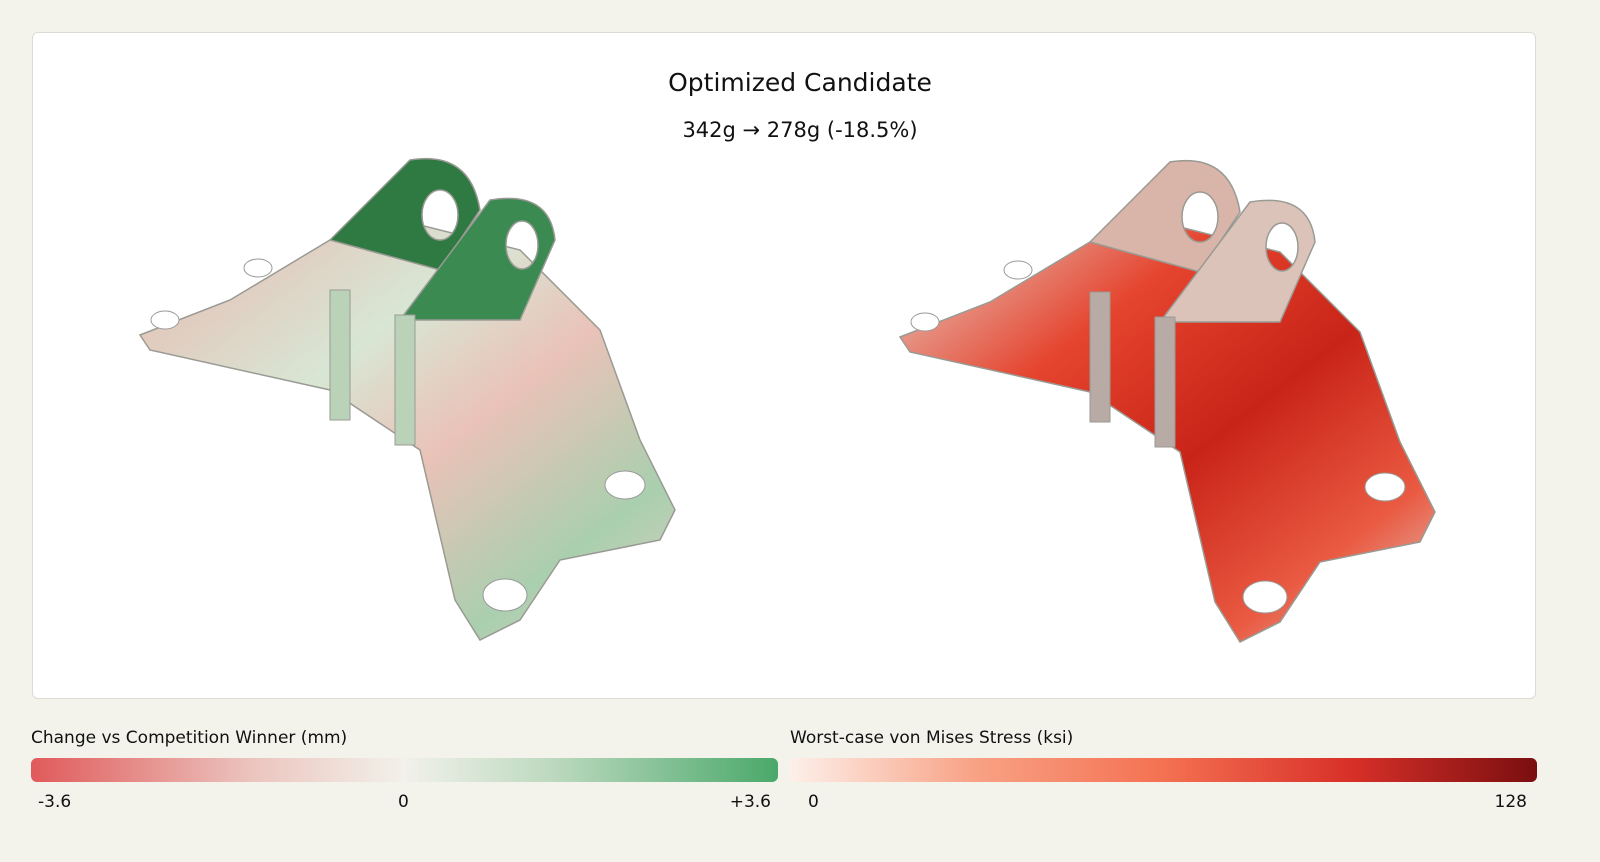 Image resolution: width=1600 pixels, height=862 pixels. What do you see at coordinates (55, 802) in the screenshot?
I see `colorbar-tick: -3.6` at bounding box center [55, 802].